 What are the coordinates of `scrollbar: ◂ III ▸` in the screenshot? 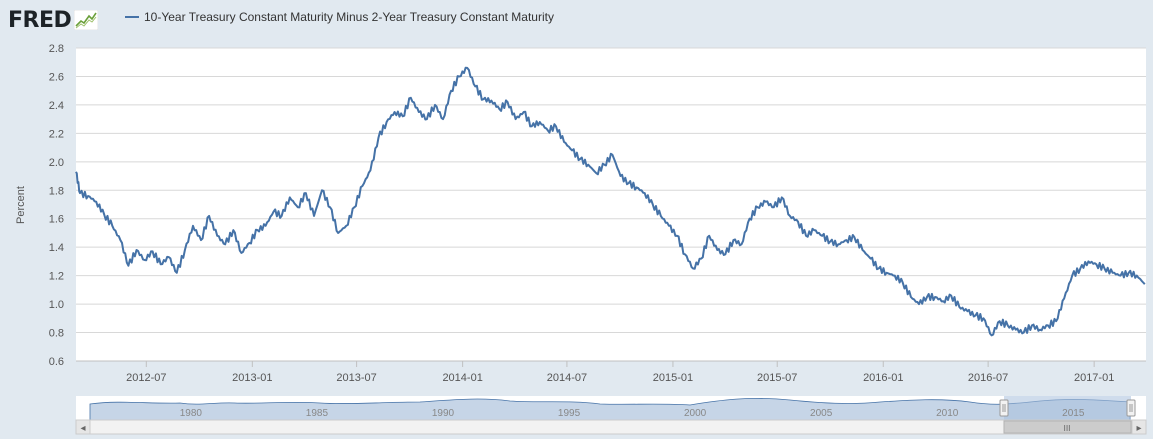 It's located at (611, 427).